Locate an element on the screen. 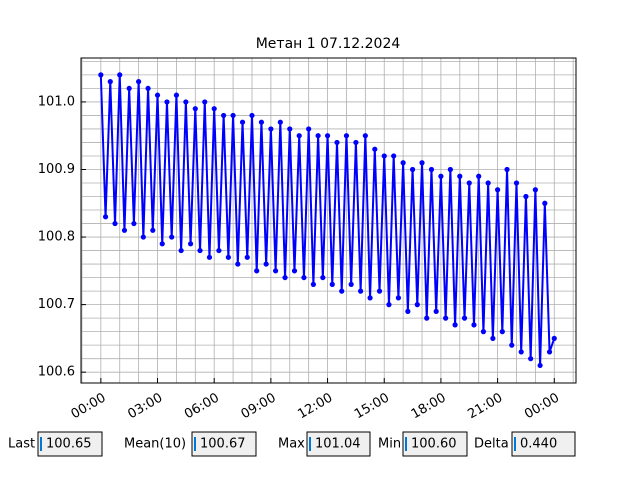  chart-title: Метан 1 07.12.2024 is located at coordinates (328, 44).